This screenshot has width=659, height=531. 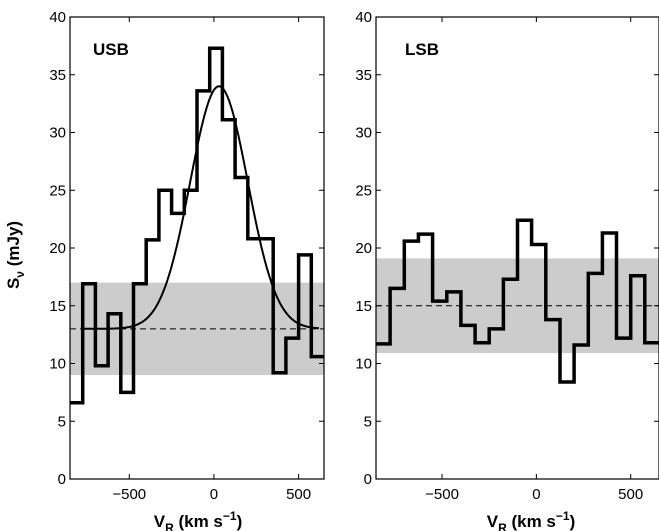 What do you see at coordinates (517, 301) in the screenshot?
I see `histogram-series` at bounding box center [517, 301].